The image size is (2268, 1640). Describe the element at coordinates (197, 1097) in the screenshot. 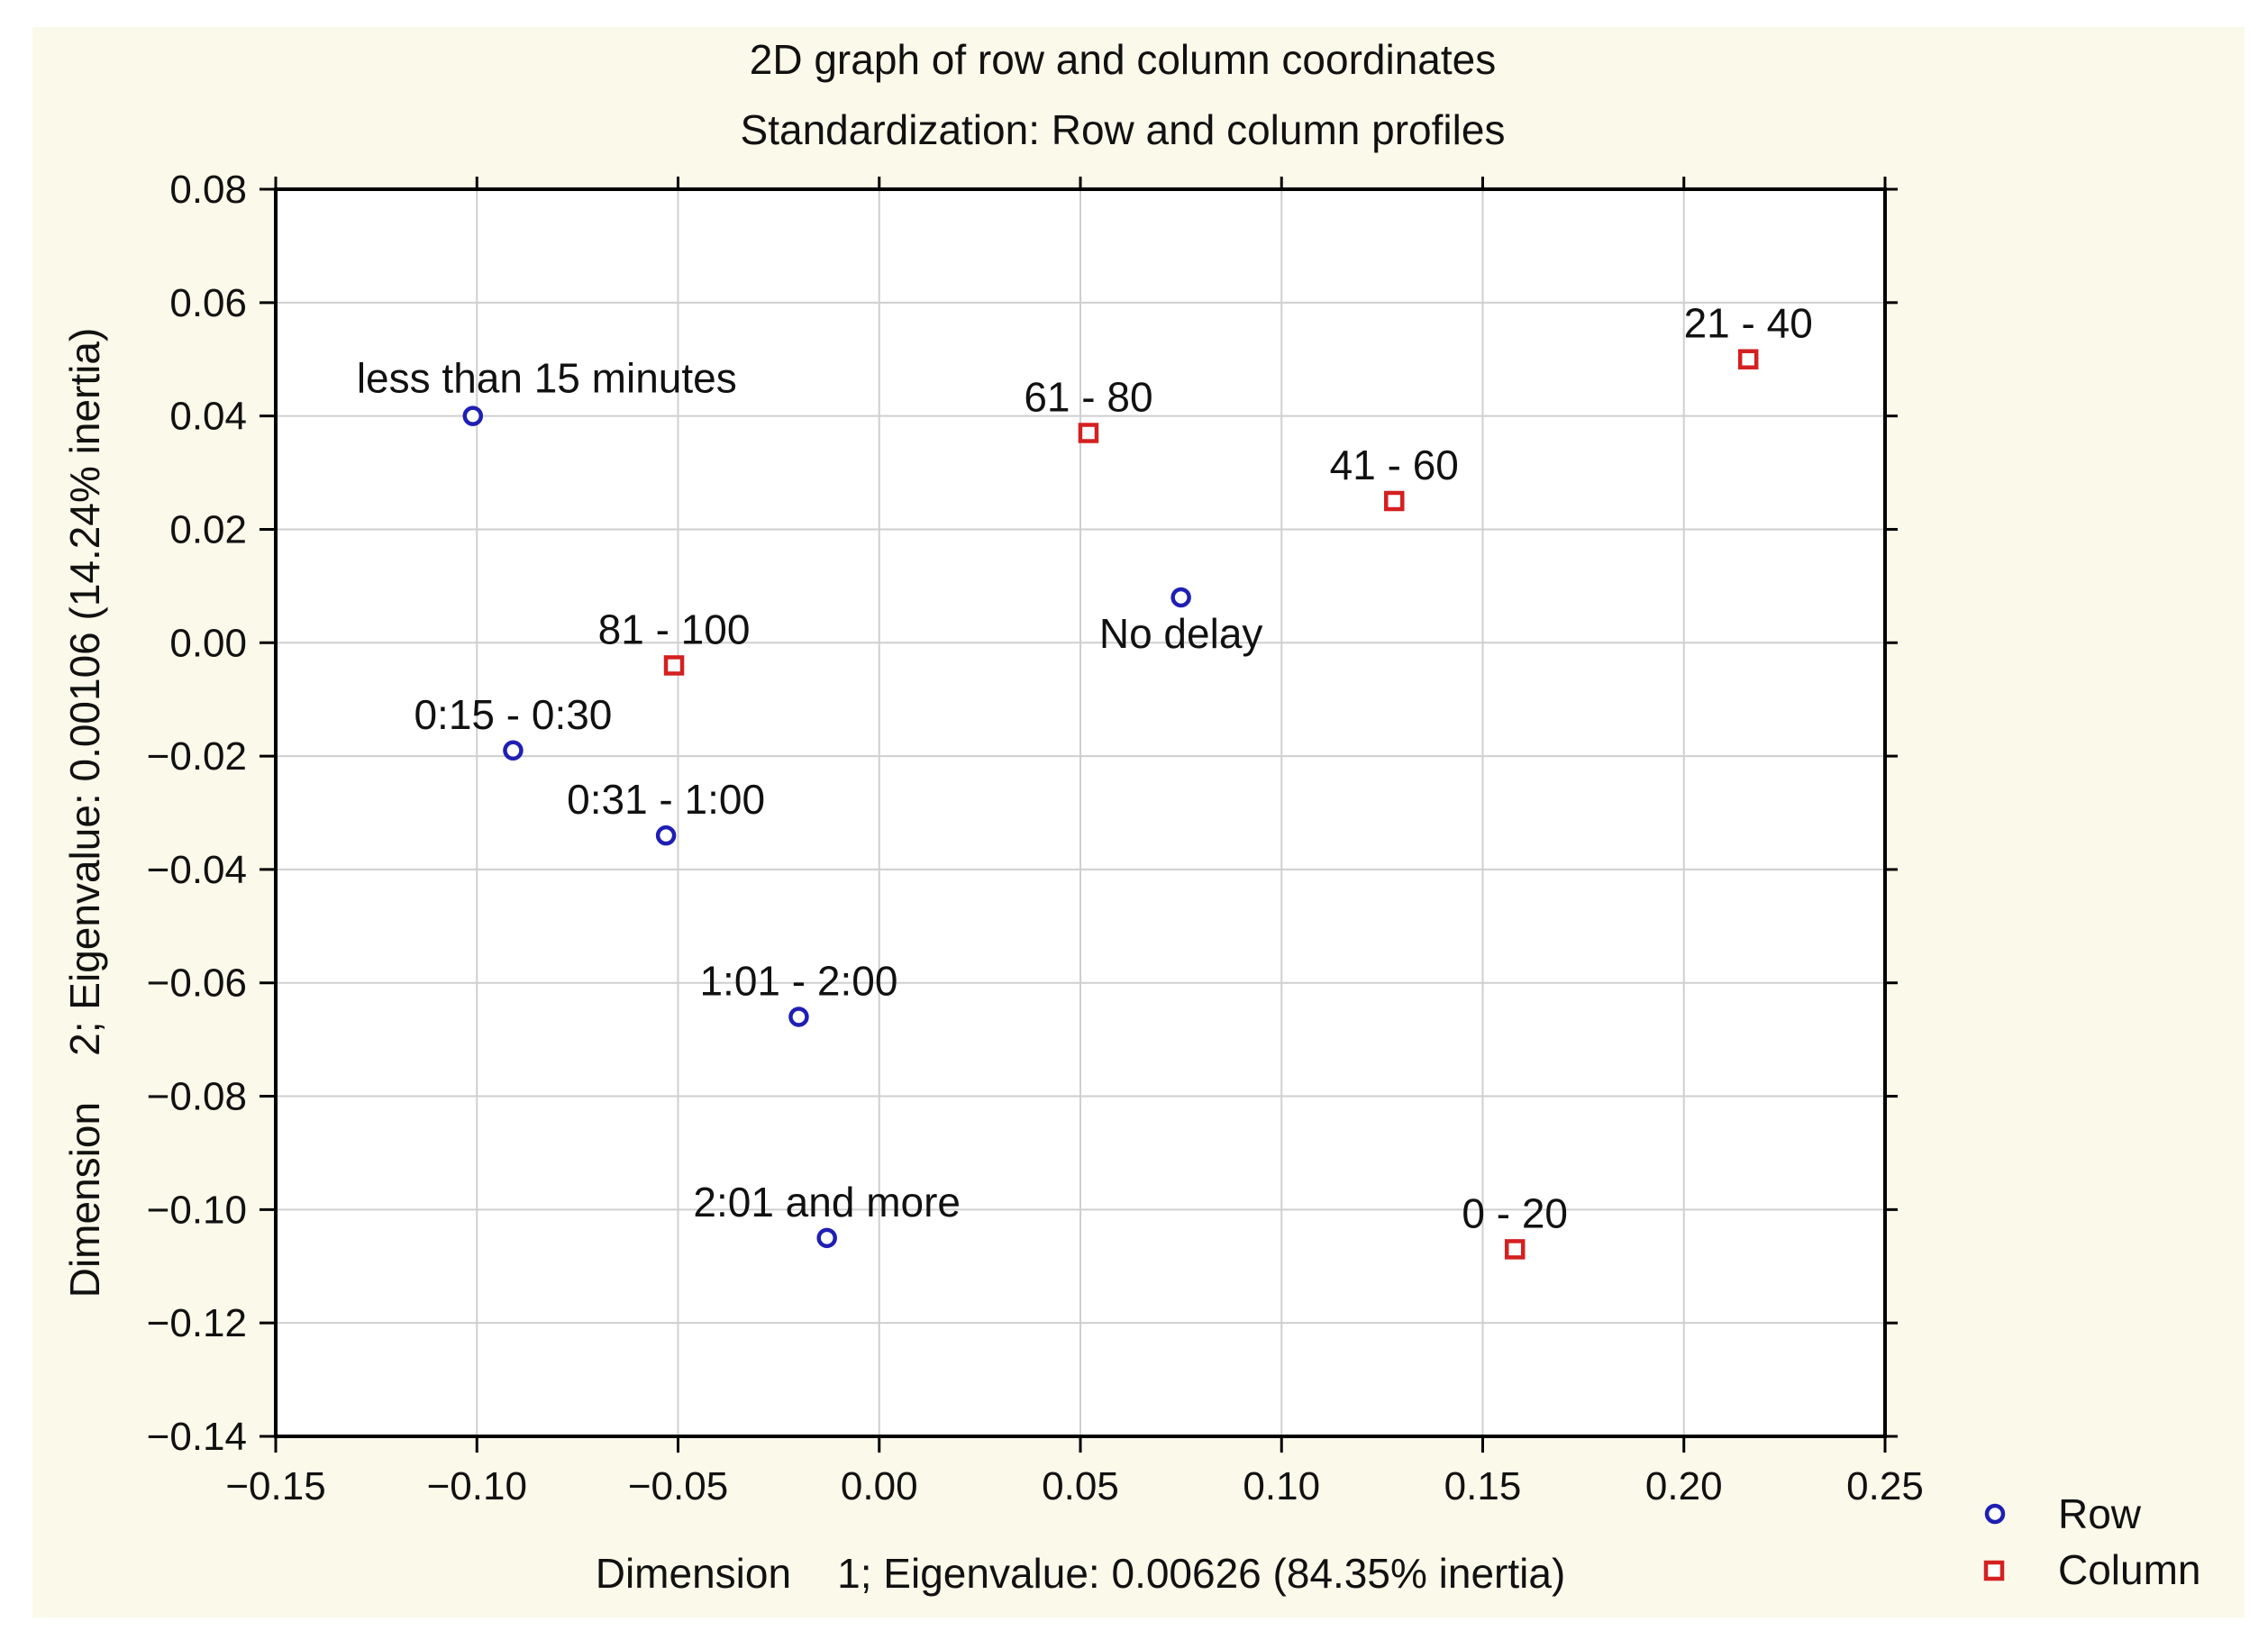

I see `y-tick-label: −0.08` at that location.